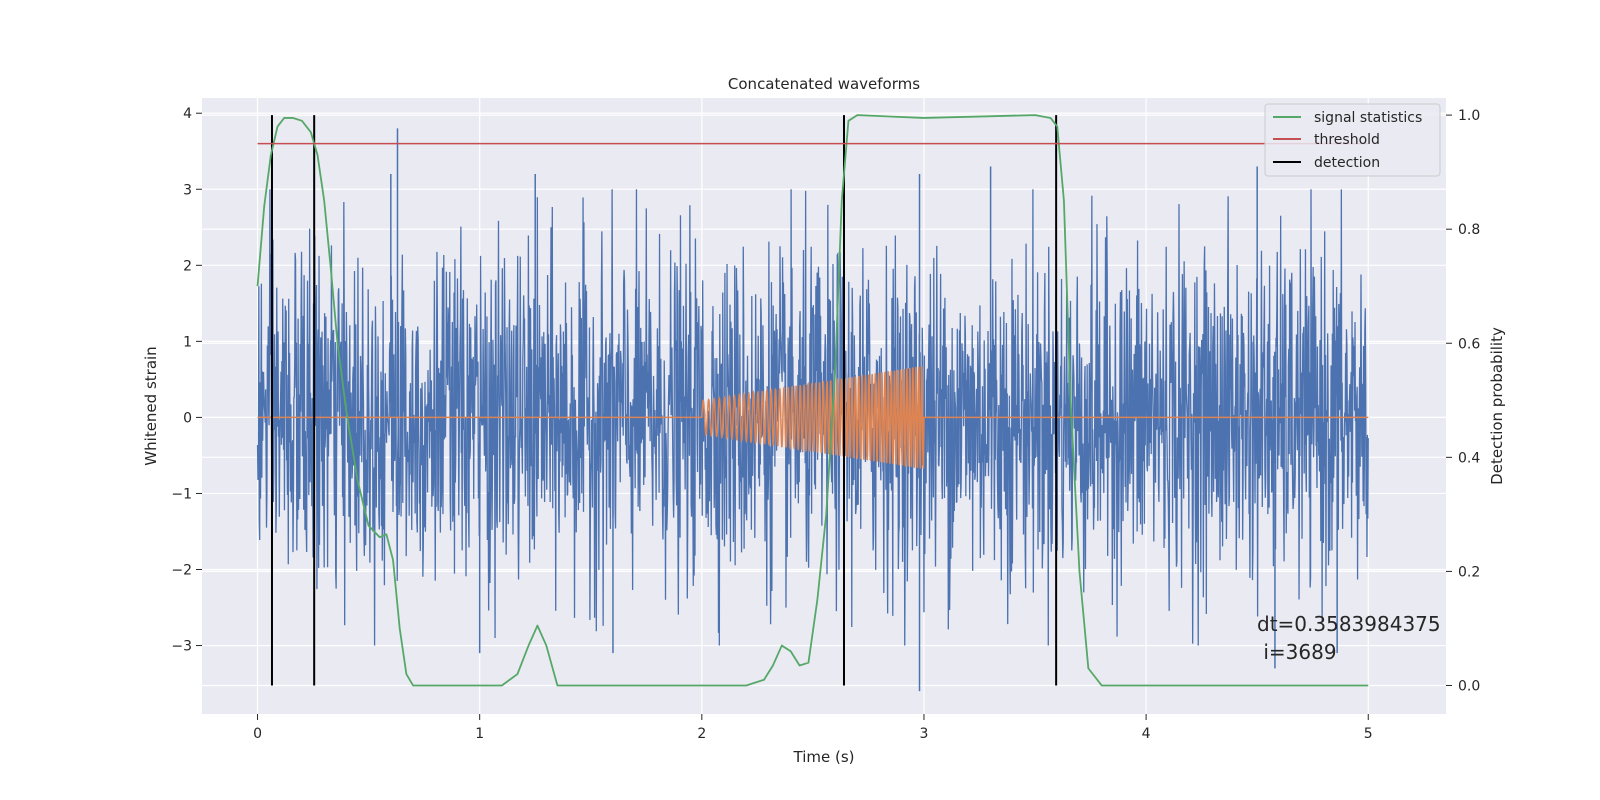 The width and height of the screenshot is (1600, 800). Describe the element at coordinates (187, 418) in the screenshot. I see `y-tick-label-4: 0` at that location.